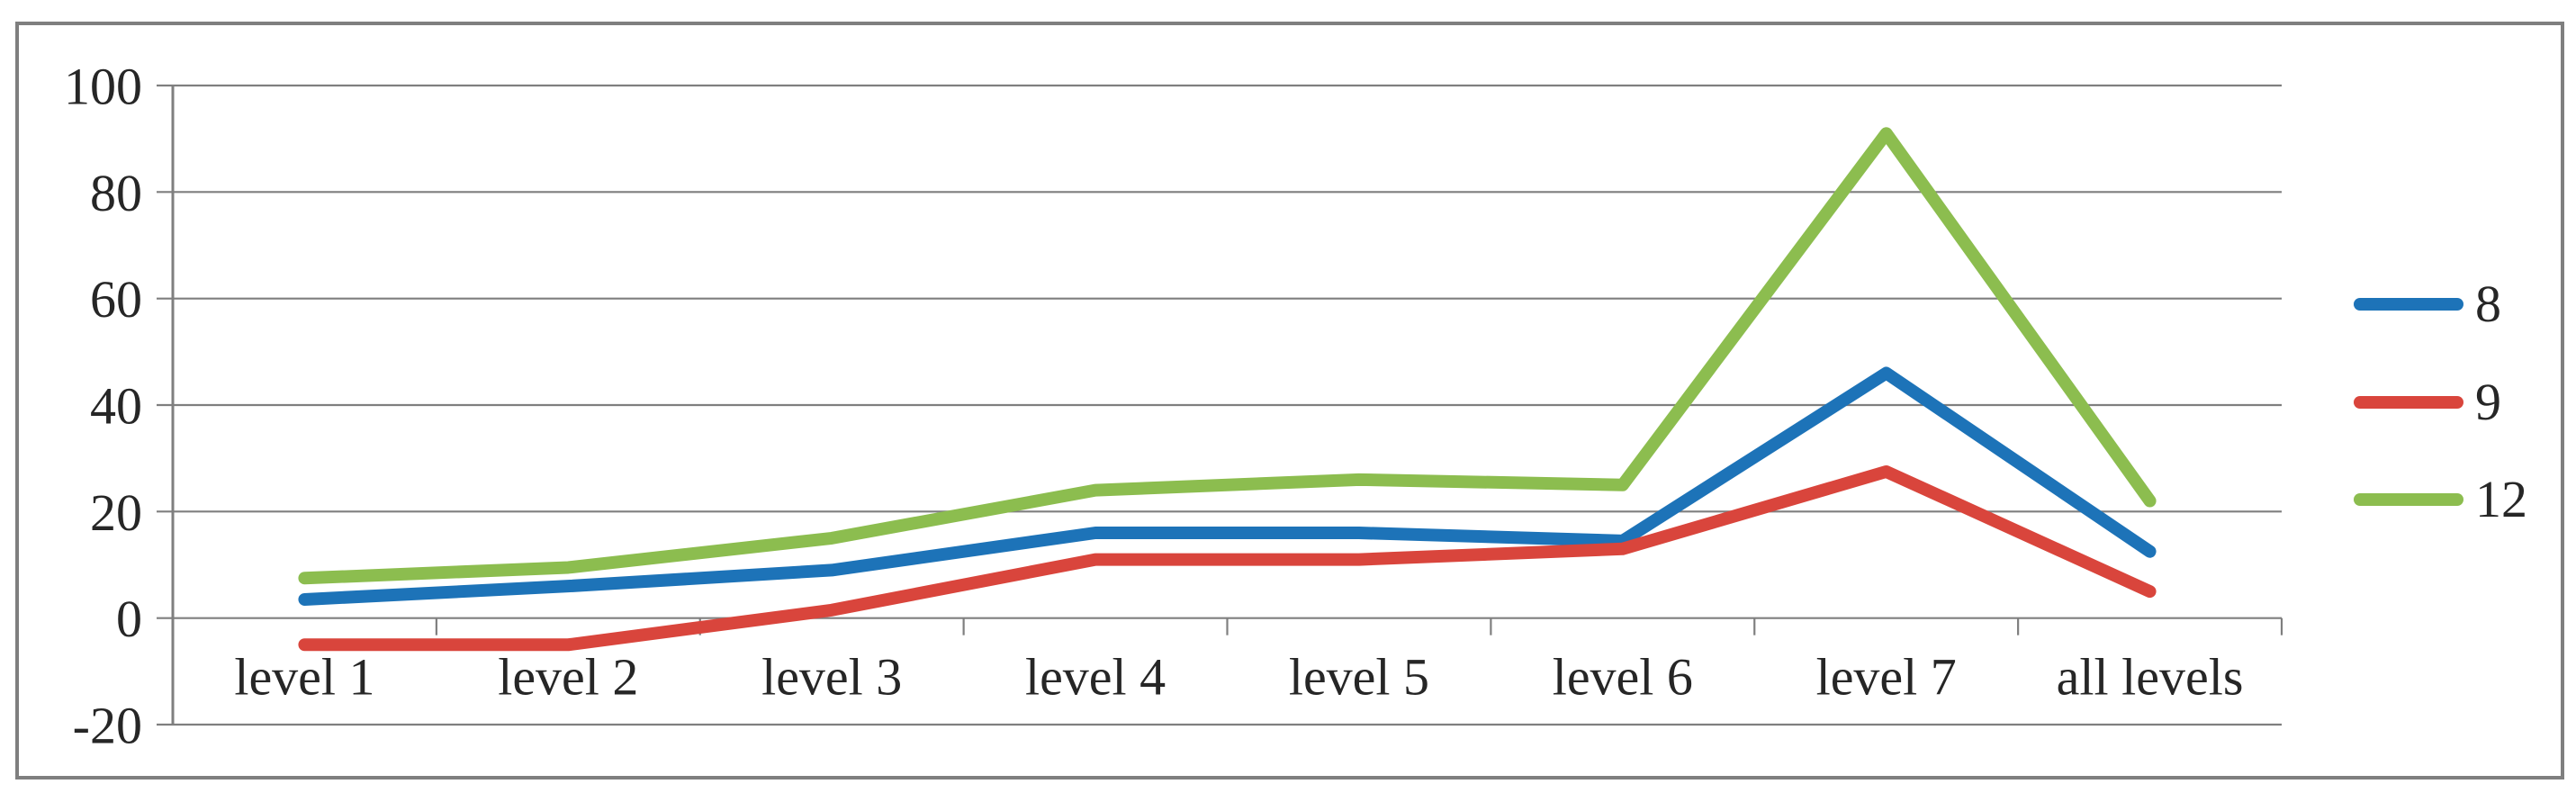 This screenshot has width=2576, height=802. I want to click on y-tick-label: 60, so click(116, 299).